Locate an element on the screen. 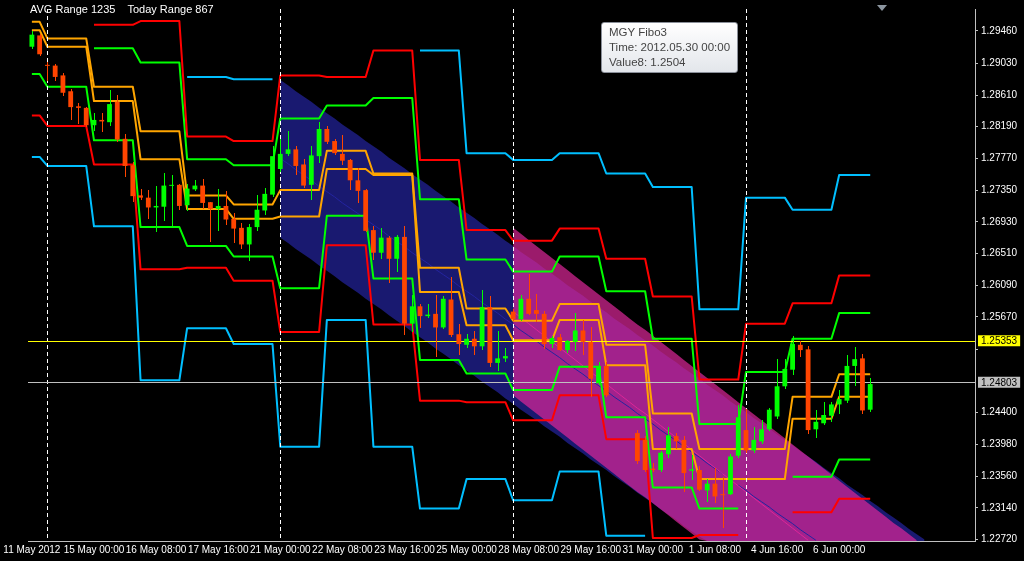 The image size is (1024, 561). x-tick-label: 6 Jun 00:00 is located at coordinates (839, 549).